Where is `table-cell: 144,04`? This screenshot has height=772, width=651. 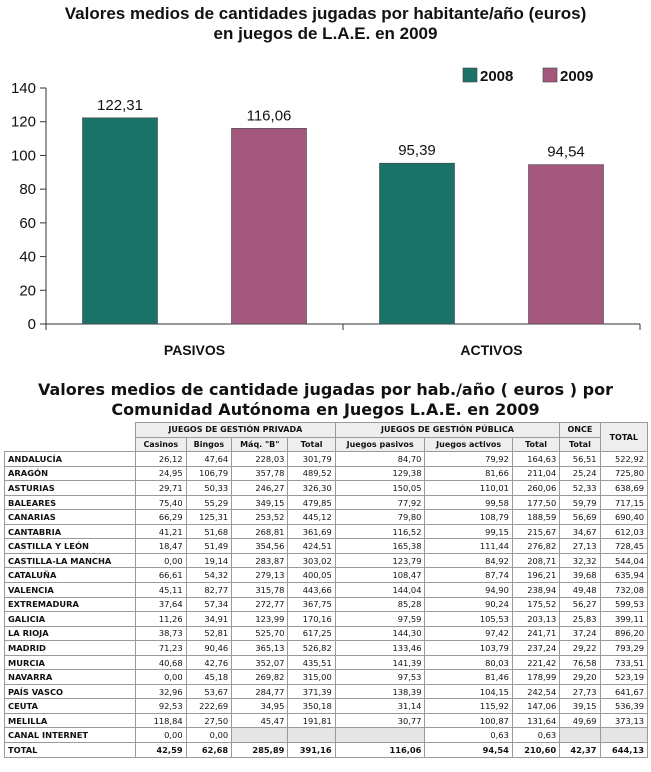 table-cell: 144,04 is located at coordinates (380, 590).